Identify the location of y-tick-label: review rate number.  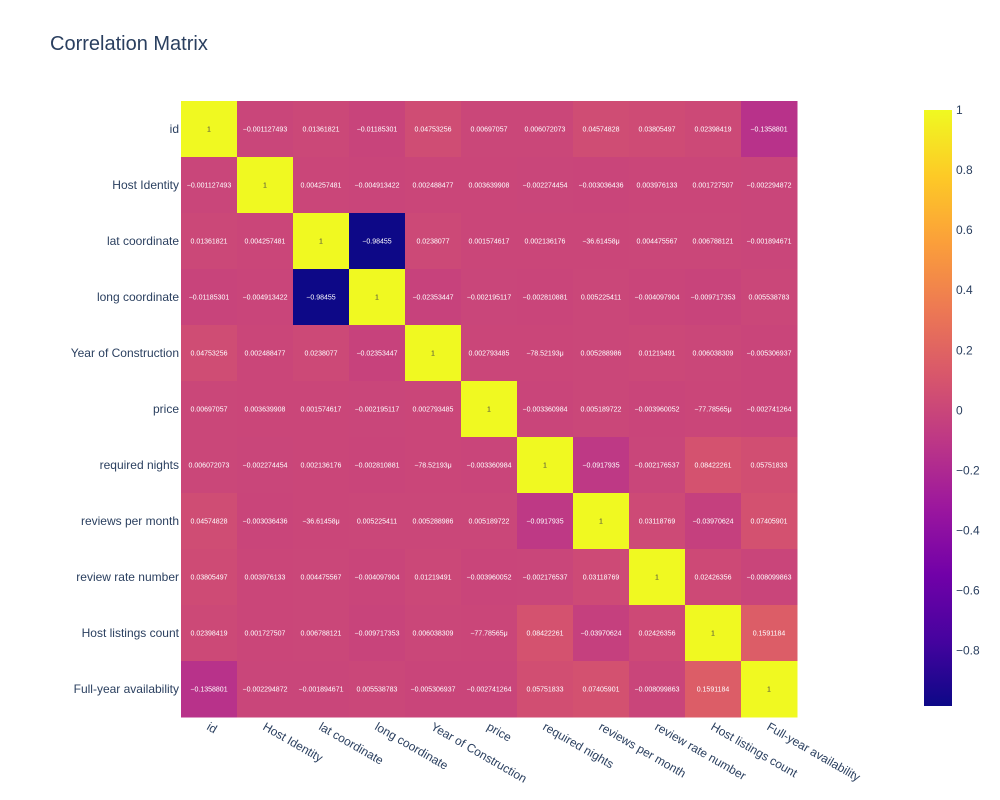
(127, 577).